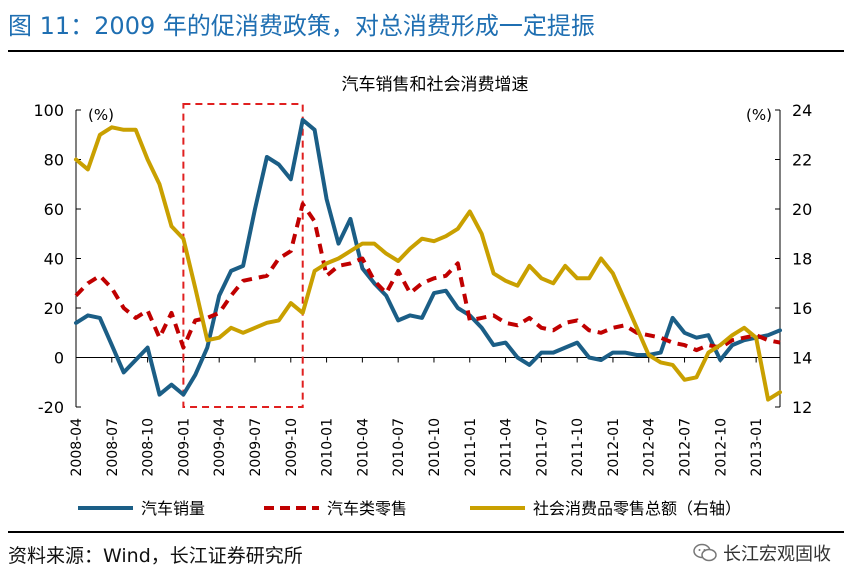  What do you see at coordinates (777, 554) in the screenshot?
I see `brand-name: 长江宏观固收` at bounding box center [777, 554].